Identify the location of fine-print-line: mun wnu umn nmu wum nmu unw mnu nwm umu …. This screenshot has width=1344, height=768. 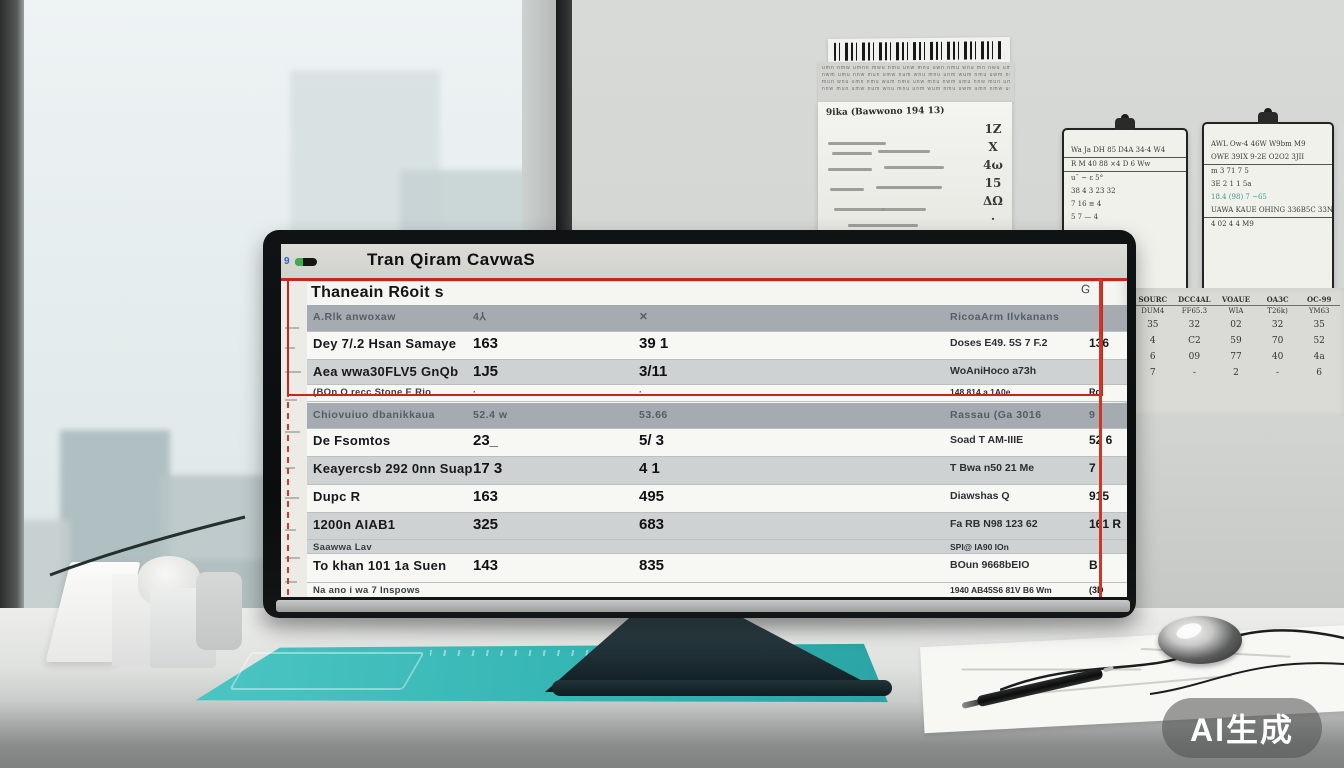
(916, 82).